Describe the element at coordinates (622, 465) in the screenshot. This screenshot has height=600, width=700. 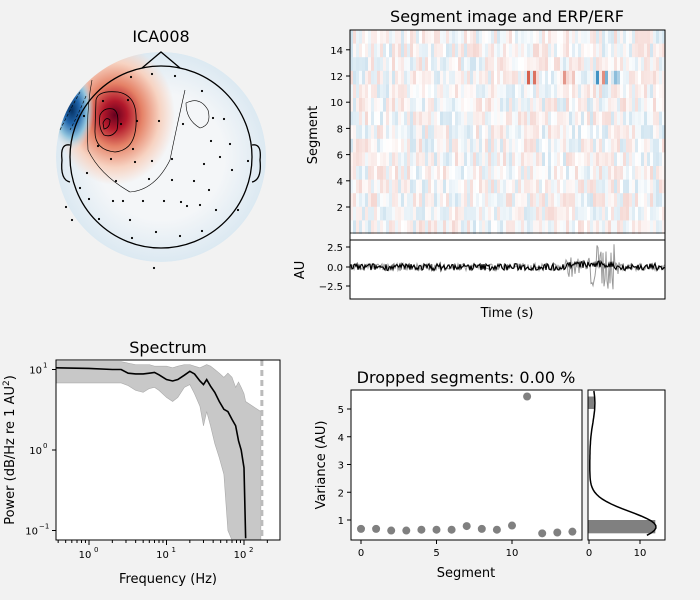
I see `histogram-bars` at that location.